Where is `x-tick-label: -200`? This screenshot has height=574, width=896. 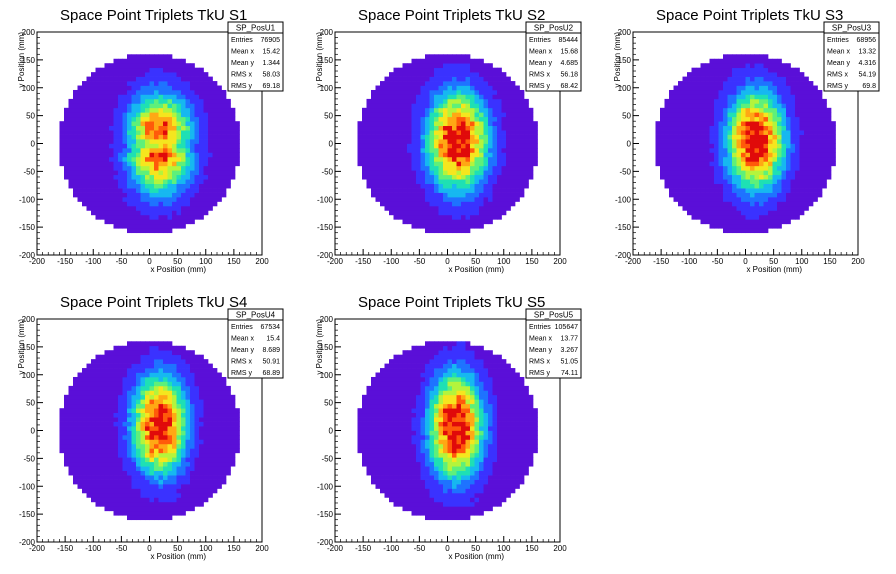
x-tick-label: -200 is located at coordinates (335, 261).